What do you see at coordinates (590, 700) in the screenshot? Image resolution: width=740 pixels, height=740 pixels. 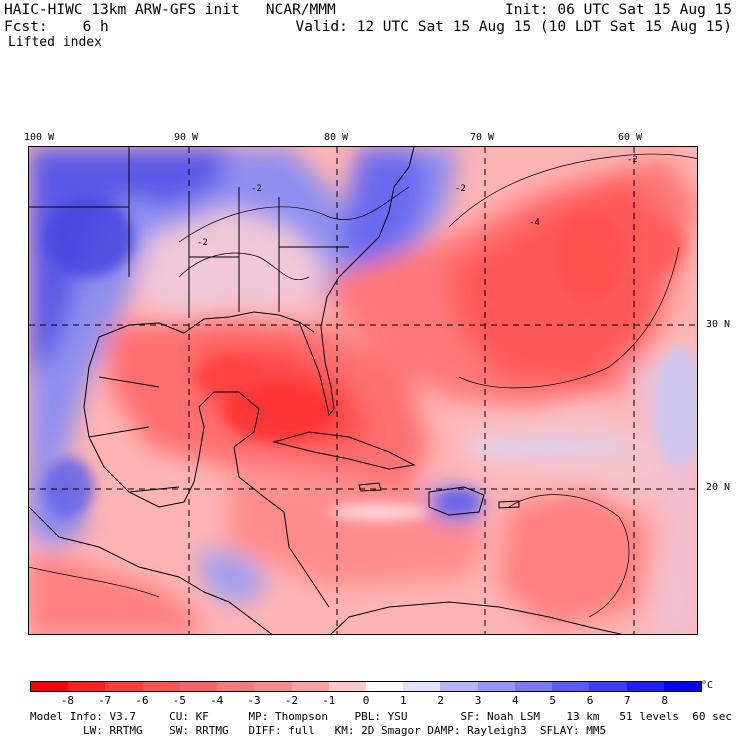 I see `colorbar-tick-label: 6` at bounding box center [590, 700].